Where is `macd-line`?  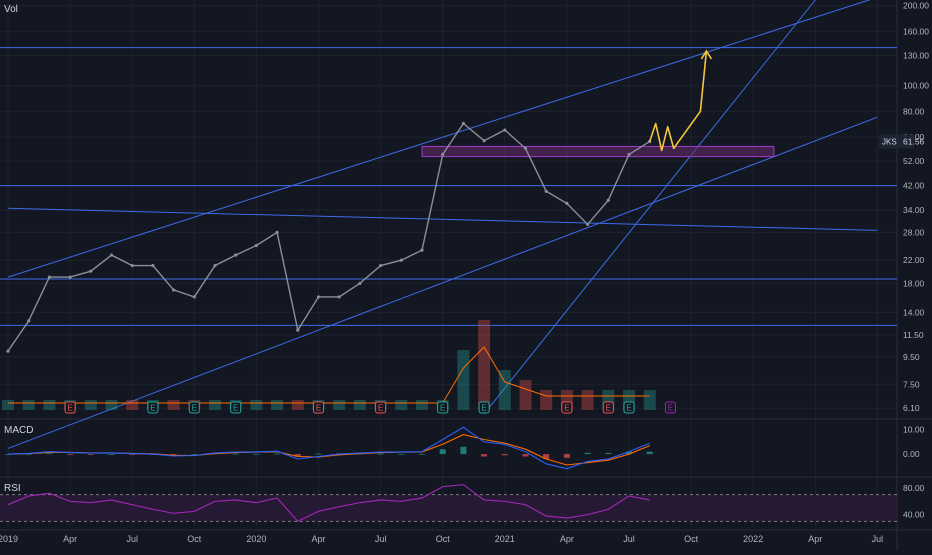 macd-line is located at coordinates (328, 448).